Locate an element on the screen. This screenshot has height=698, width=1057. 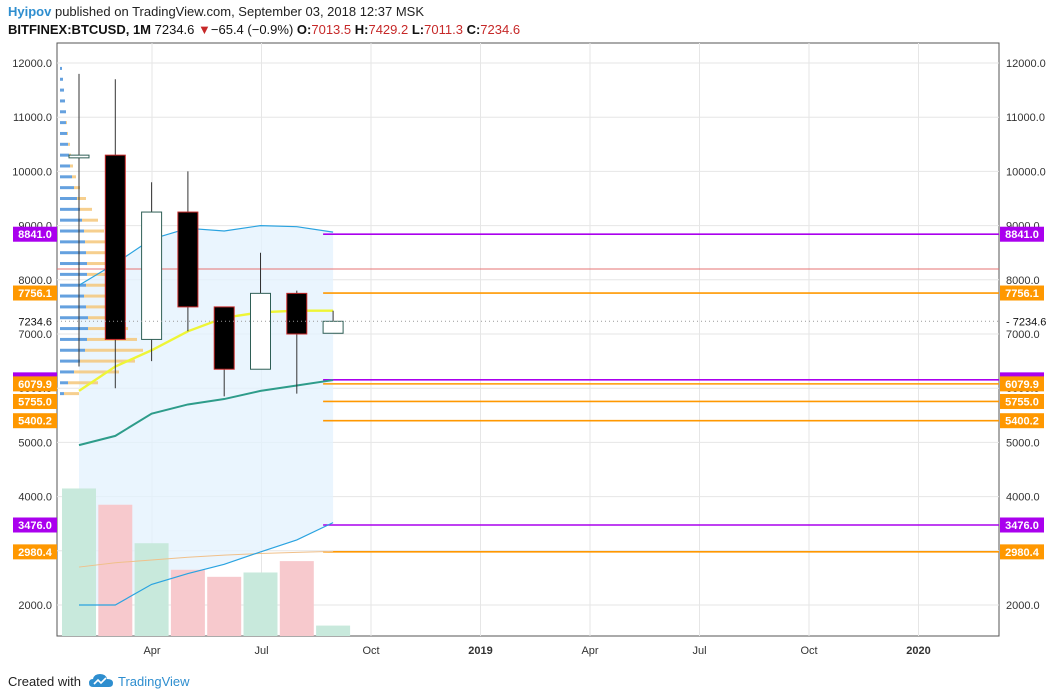
level-label-right: 3476.0 is located at coordinates (1022, 526).